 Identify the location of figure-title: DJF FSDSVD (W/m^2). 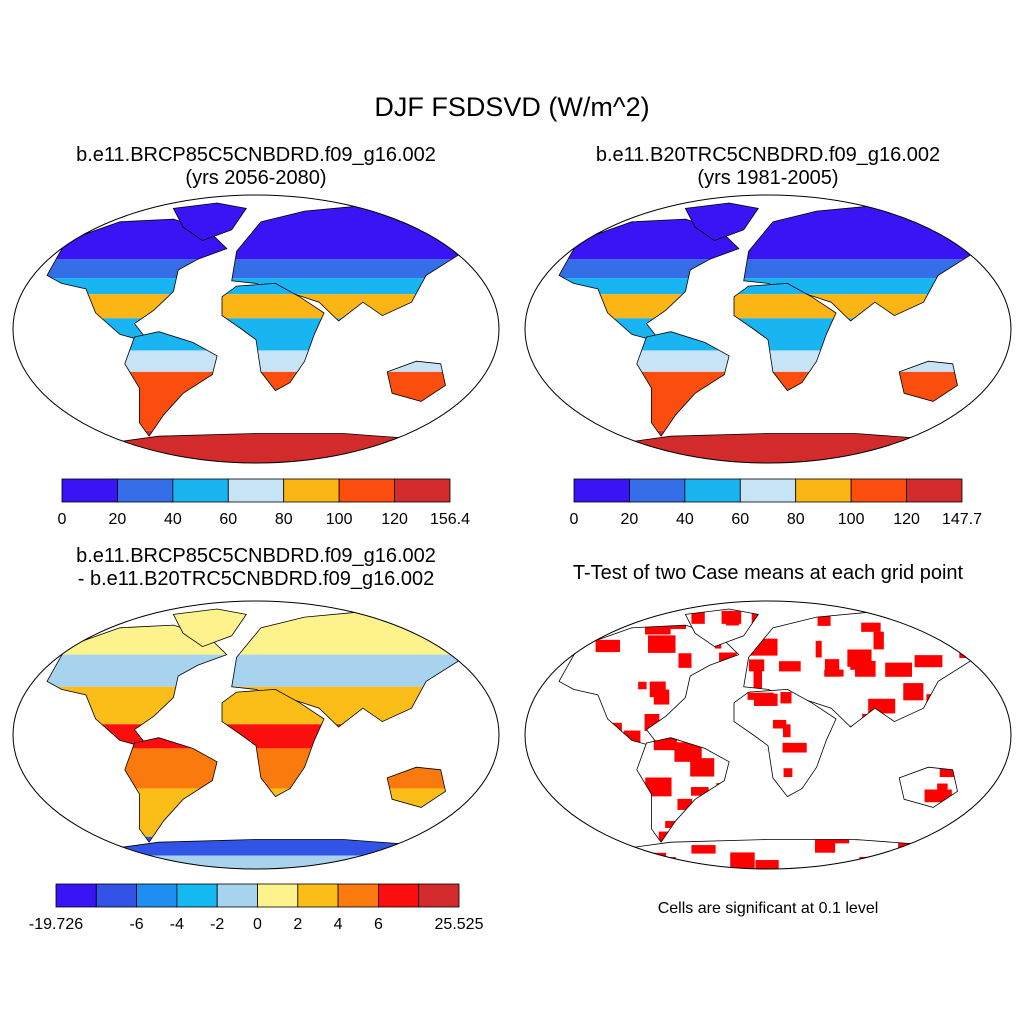
(512, 107).